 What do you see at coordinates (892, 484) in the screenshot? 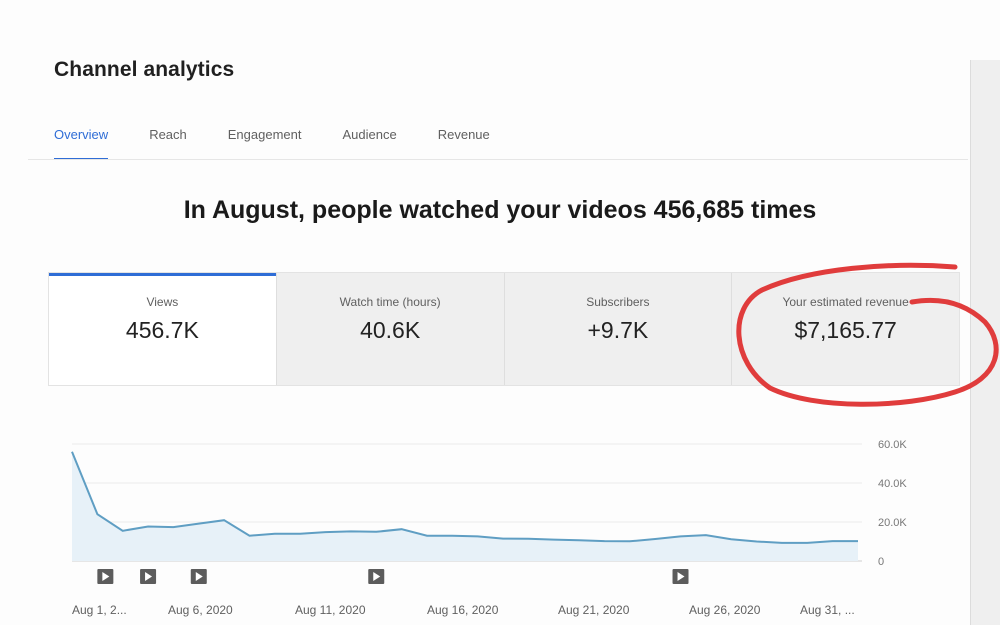
I see `y-tick-label: 40.0K` at bounding box center [892, 484].